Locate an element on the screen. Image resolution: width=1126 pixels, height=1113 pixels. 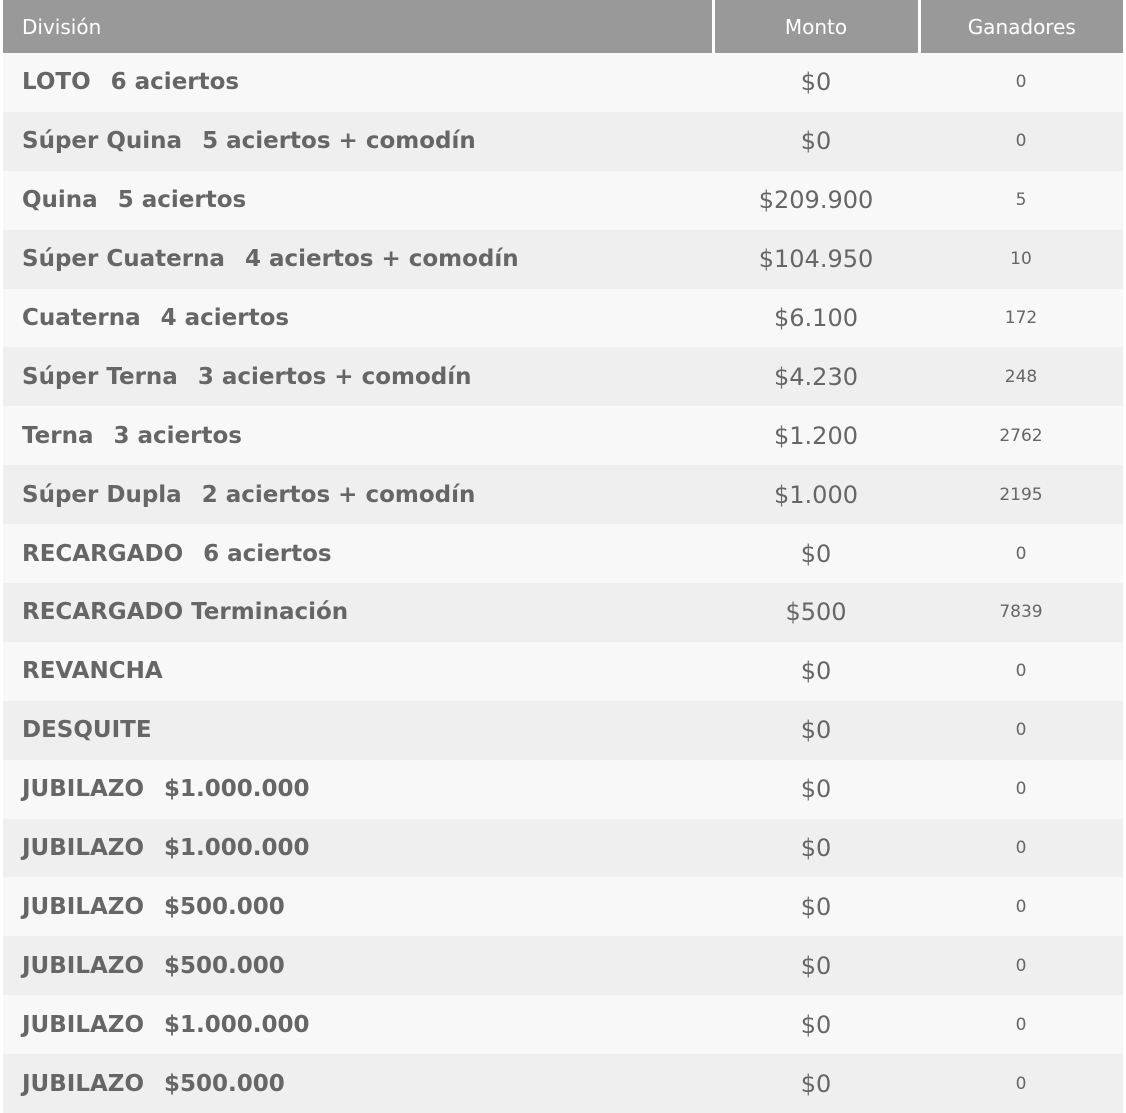
monto-cell: $4.230 is located at coordinates (816, 377).